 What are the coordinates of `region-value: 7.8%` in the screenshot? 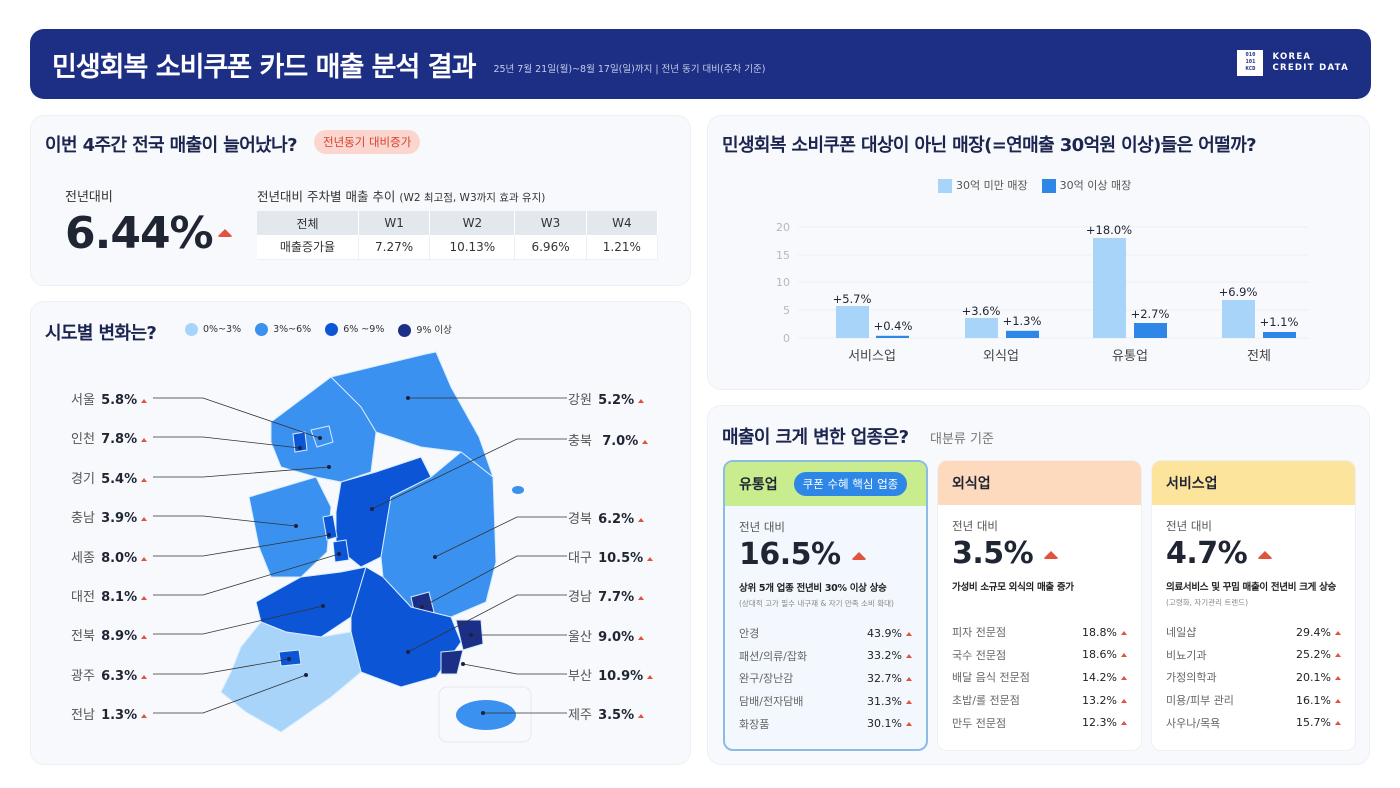 It's located at (119, 439).